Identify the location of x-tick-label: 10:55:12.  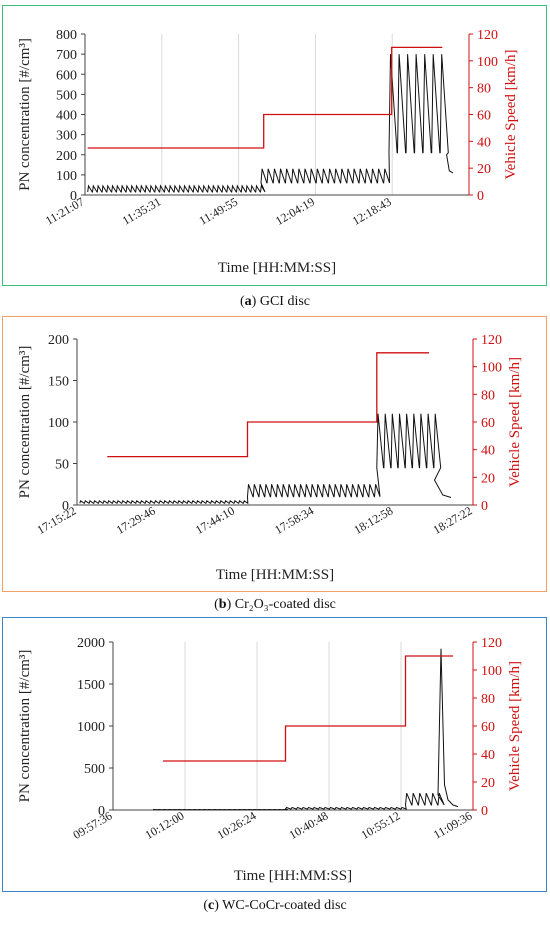
(381, 824).